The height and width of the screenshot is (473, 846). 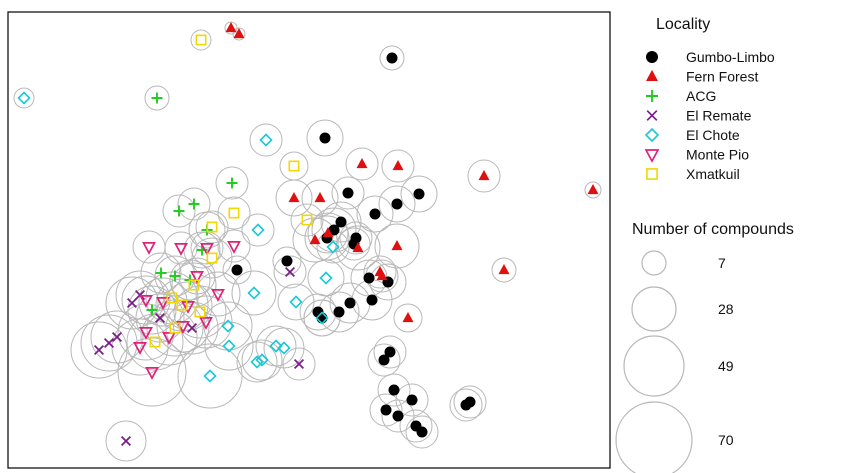 What do you see at coordinates (652, 75) in the screenshot?
I see `legend-marker-fern-forest` at bounding box center [652, 75].